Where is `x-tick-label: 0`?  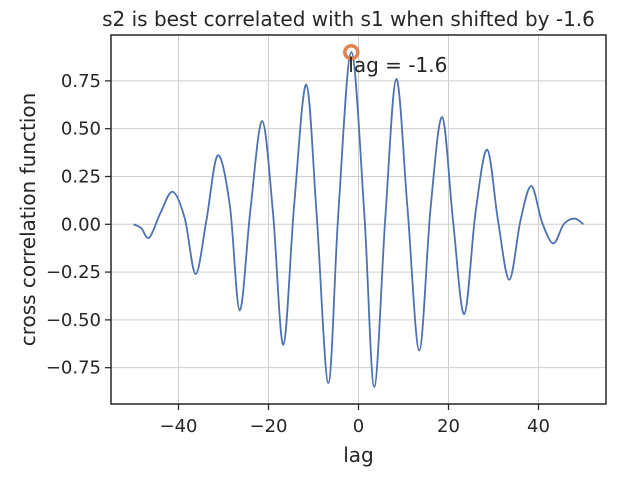 x-tick-label: 0 is located at coordinates (358, 426).